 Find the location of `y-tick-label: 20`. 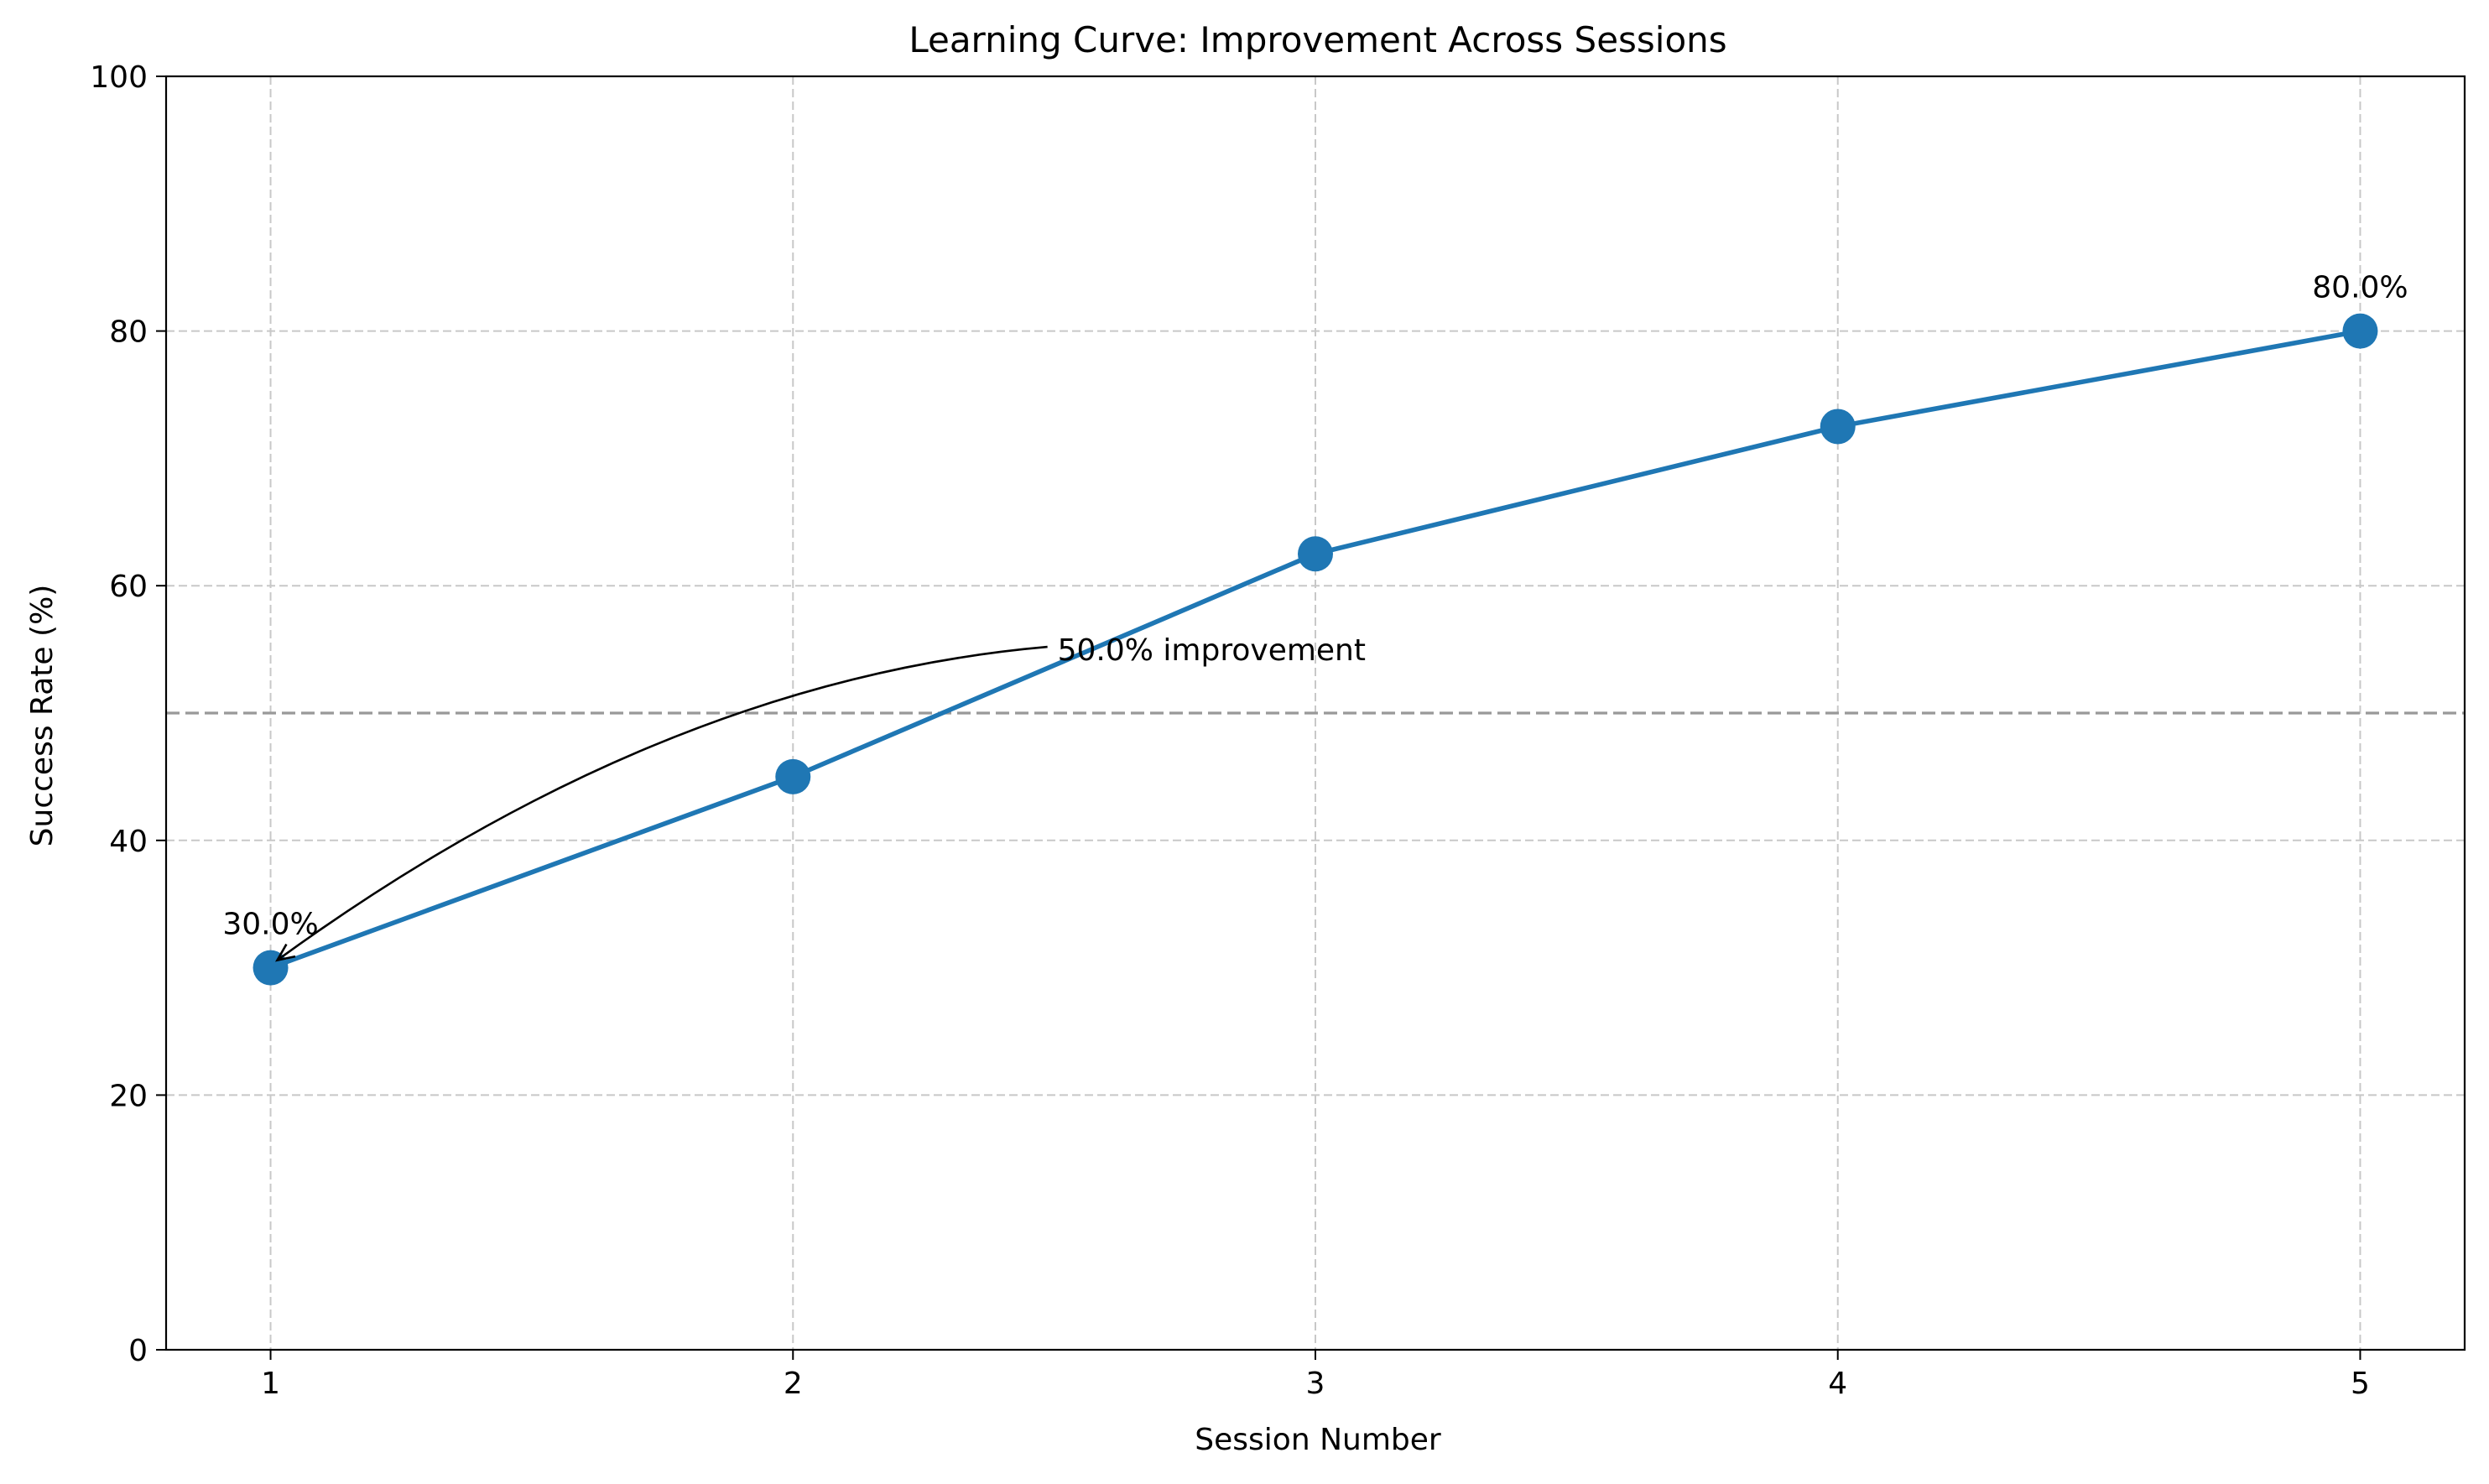

y-tick-label: 20 is located at coordinates (128, 1096).